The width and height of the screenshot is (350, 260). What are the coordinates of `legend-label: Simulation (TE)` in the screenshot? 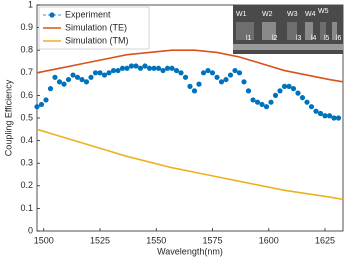 It's located at (96, 27).